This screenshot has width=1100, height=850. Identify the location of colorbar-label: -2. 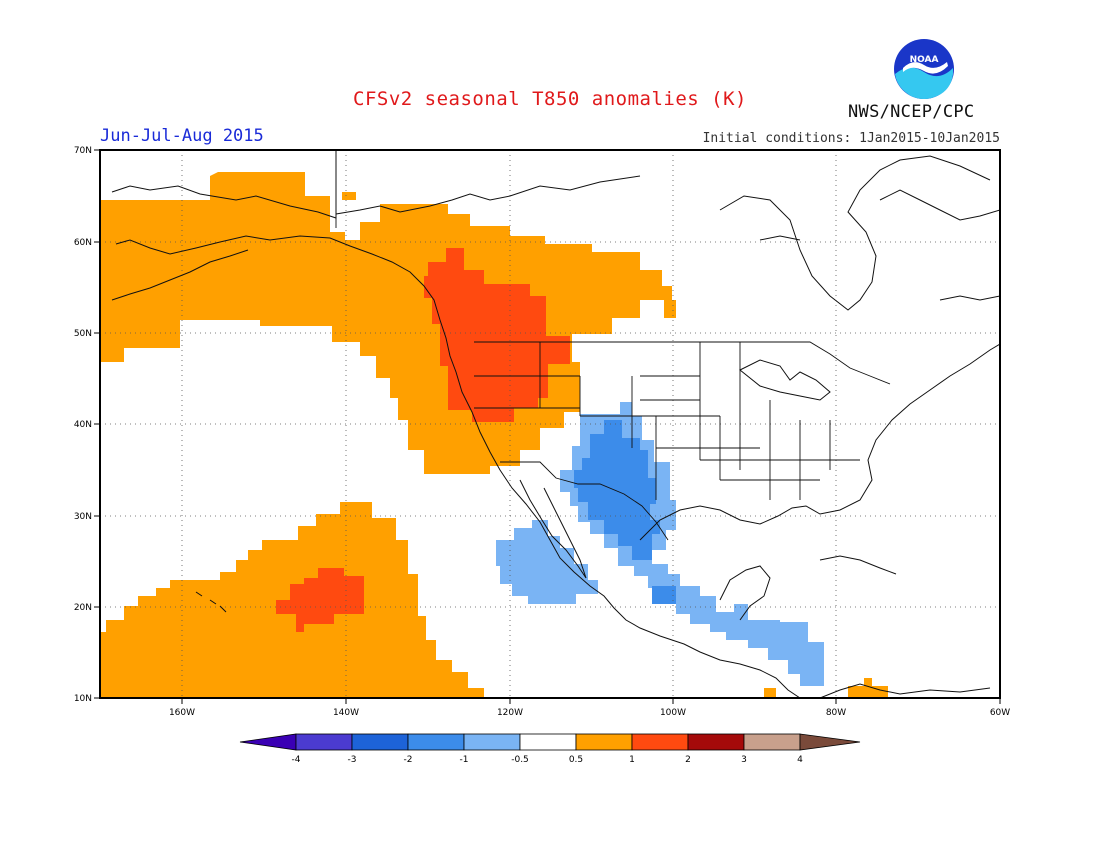
(408, 760).